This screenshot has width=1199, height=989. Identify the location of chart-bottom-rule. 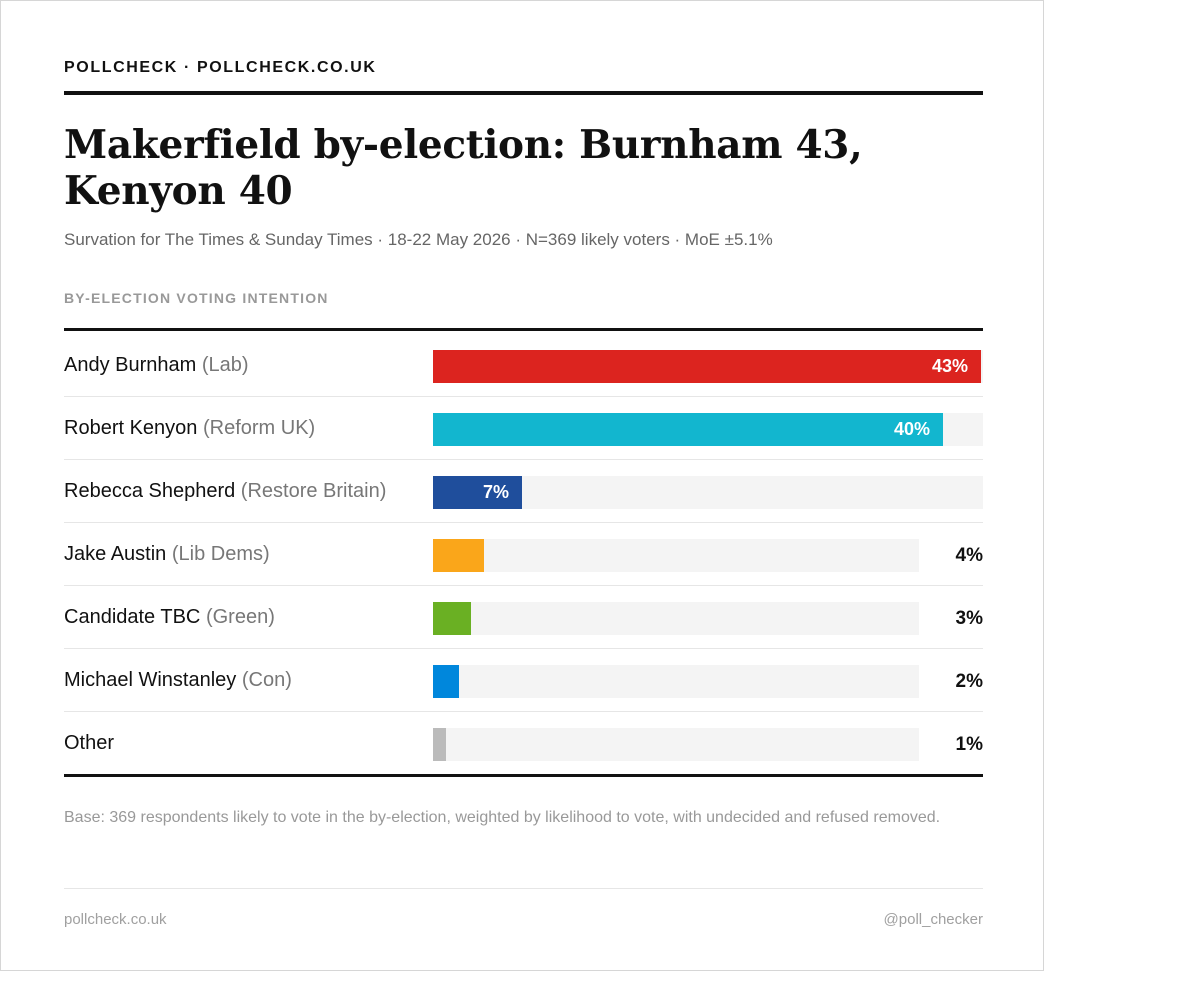
(523, 775).